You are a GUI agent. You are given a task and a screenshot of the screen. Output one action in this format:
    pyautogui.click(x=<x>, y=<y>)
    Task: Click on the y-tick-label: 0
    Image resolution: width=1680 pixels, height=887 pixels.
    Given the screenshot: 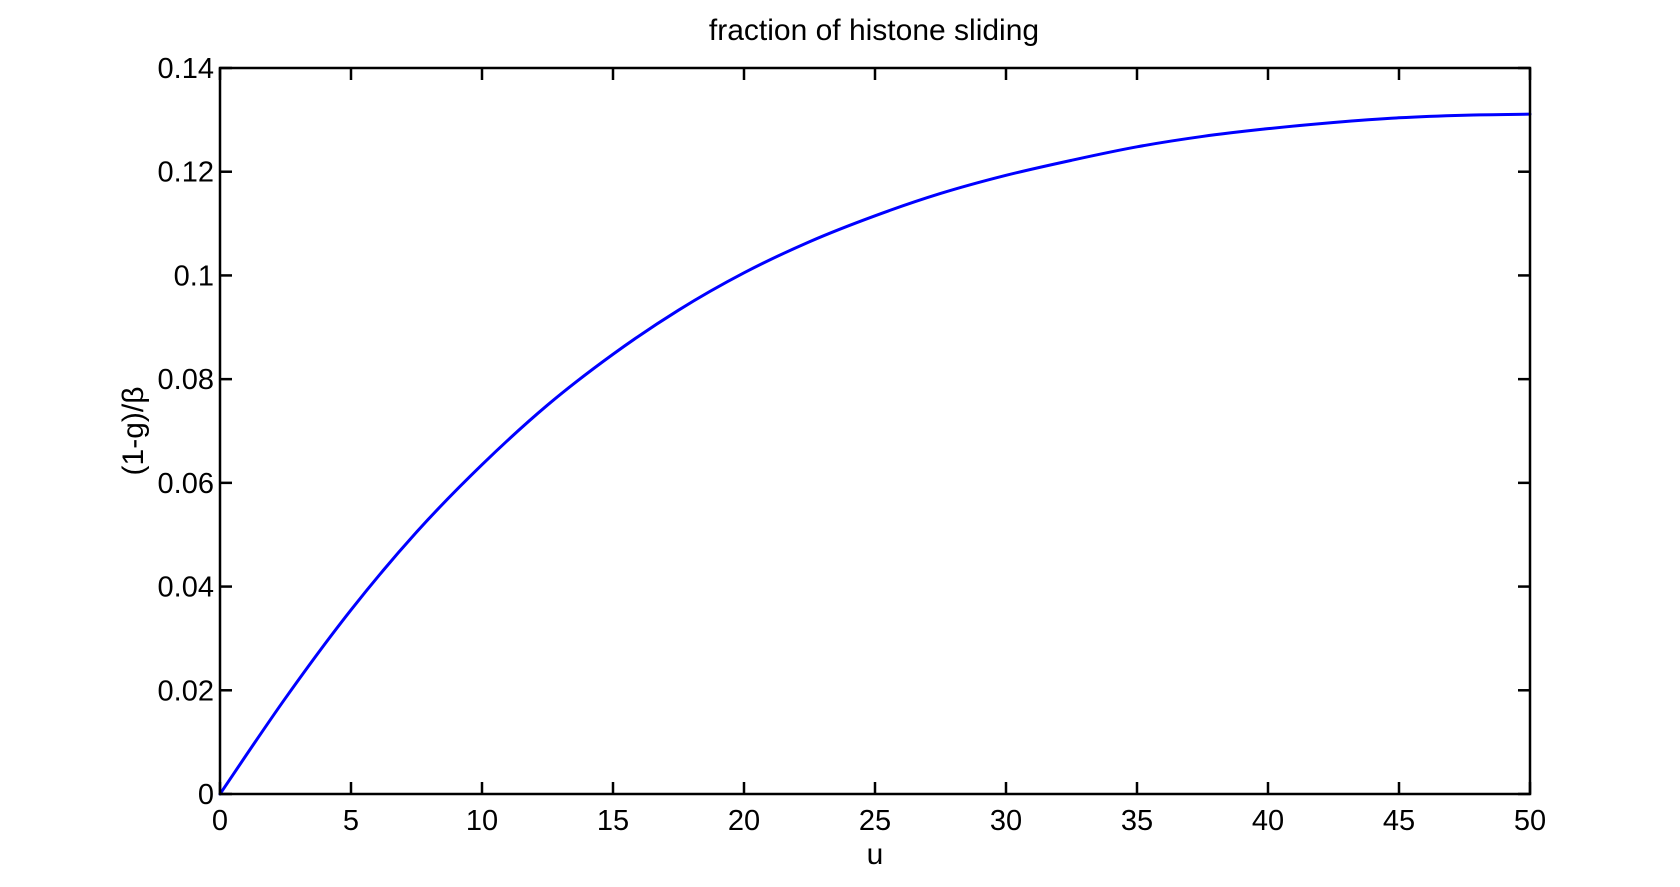 What is the action you would take?
    pyautogui.click(x=206, y=795)
    